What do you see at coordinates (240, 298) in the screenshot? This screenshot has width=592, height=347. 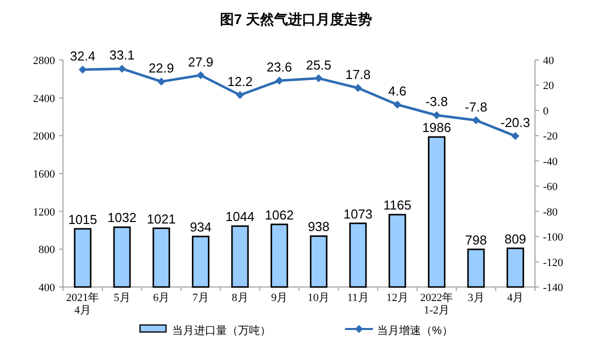 I see `x-tick-label: 8月` at bounding box center [240, 298].